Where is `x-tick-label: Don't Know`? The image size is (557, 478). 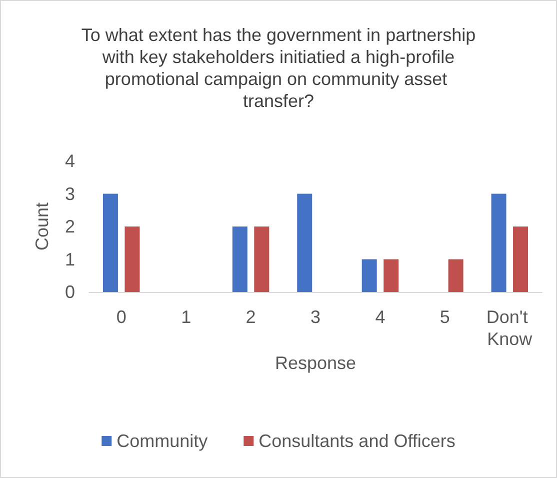
x-tick-label: Don't Know is located at coordinates (510, 328).